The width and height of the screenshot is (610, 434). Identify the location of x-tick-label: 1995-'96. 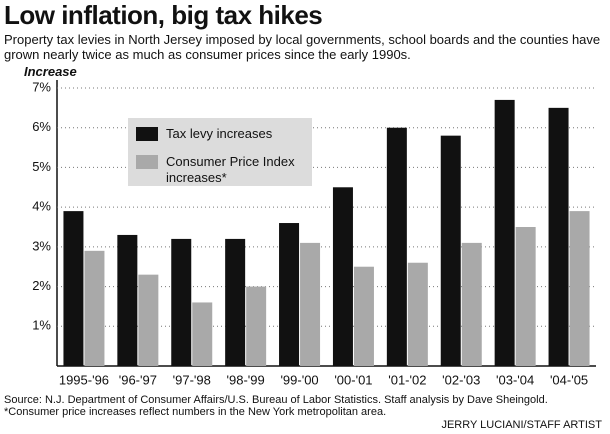
(84, 379).